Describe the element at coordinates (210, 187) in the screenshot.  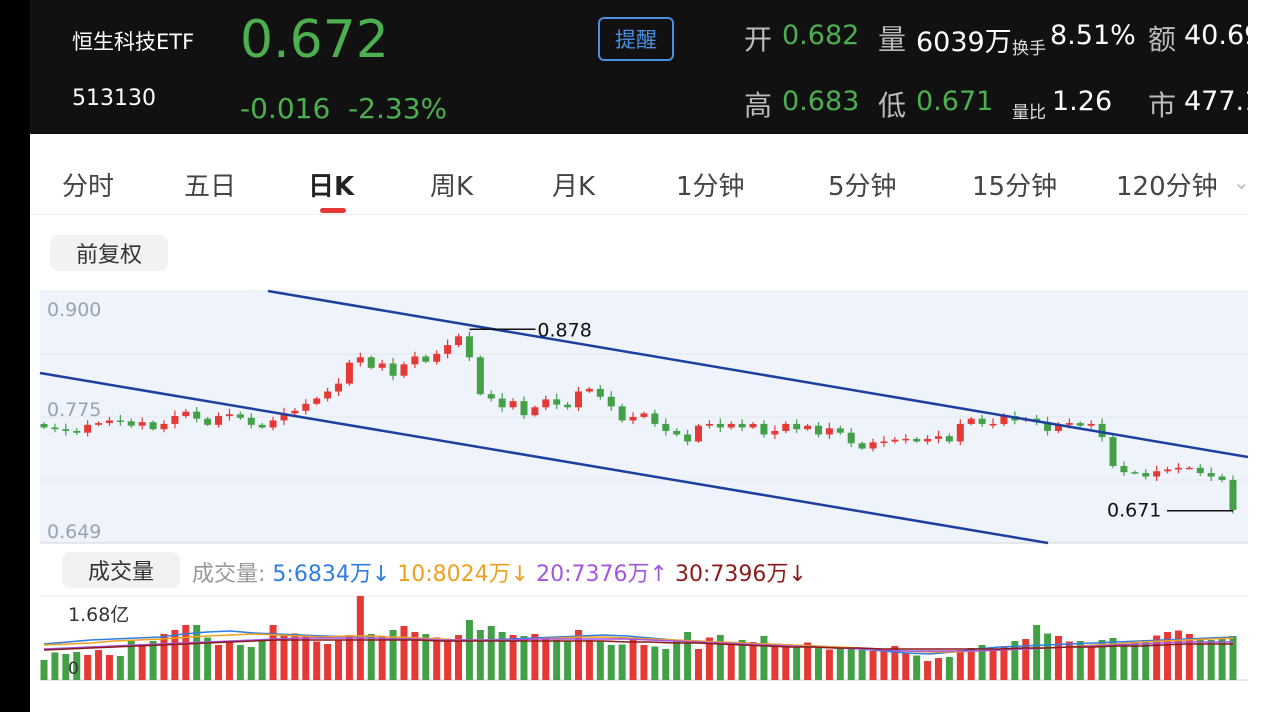
I see `tab-five-day: 五日` at that location.